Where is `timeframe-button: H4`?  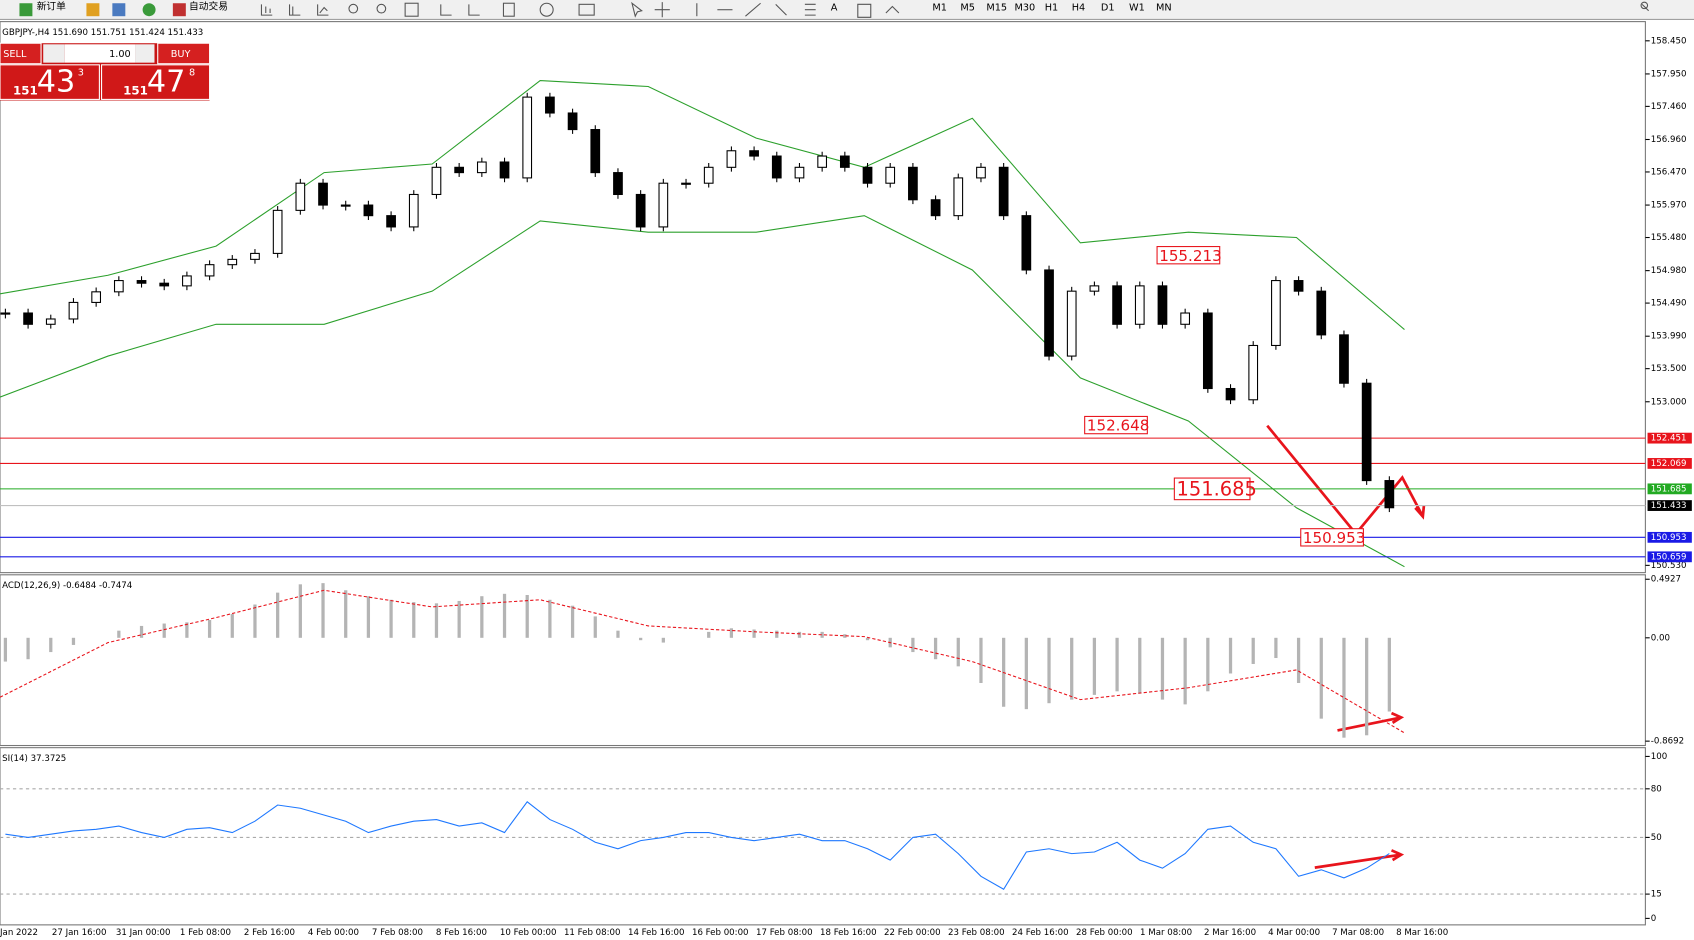 timeframe-button: H4 is located at coordinates (1078, 8).